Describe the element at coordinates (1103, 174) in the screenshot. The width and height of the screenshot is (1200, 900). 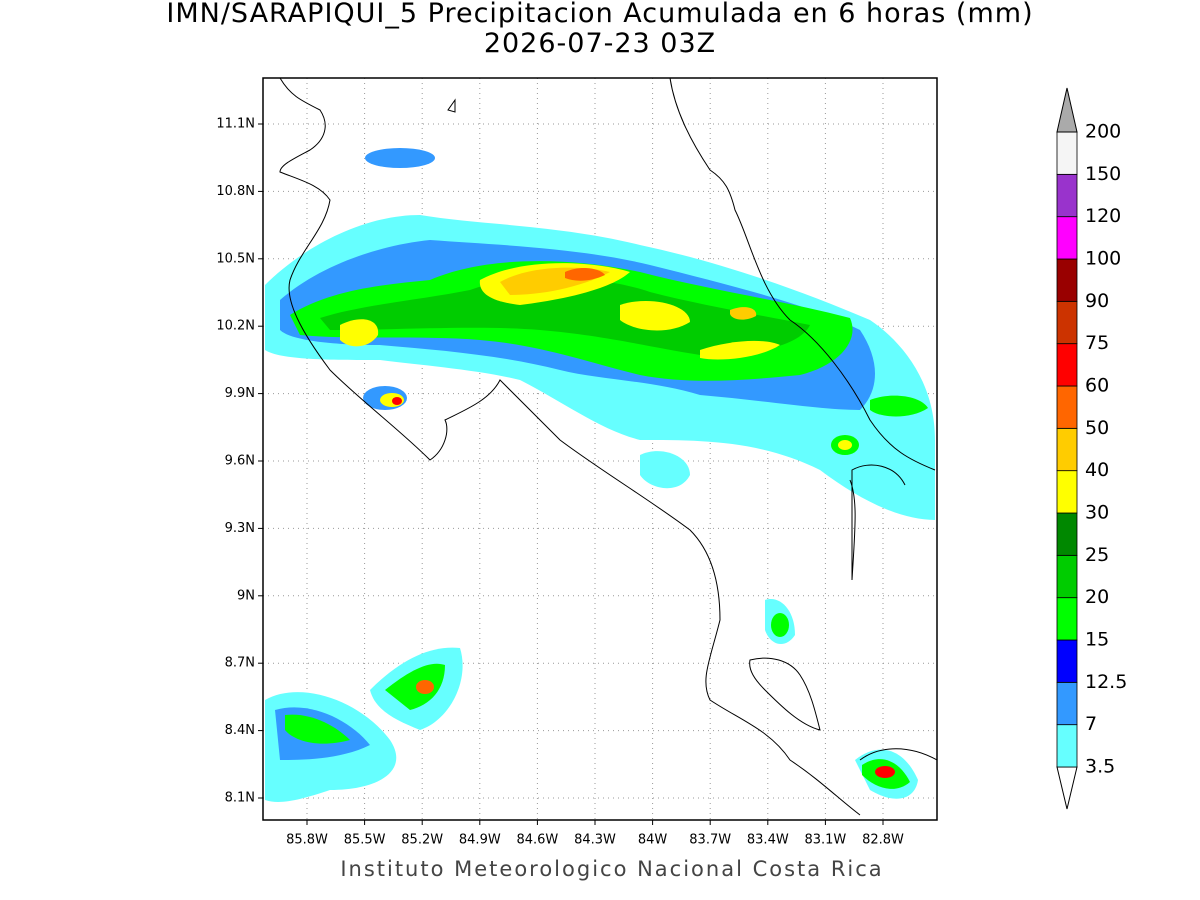
I see `colorbar-label: 150` at that location.